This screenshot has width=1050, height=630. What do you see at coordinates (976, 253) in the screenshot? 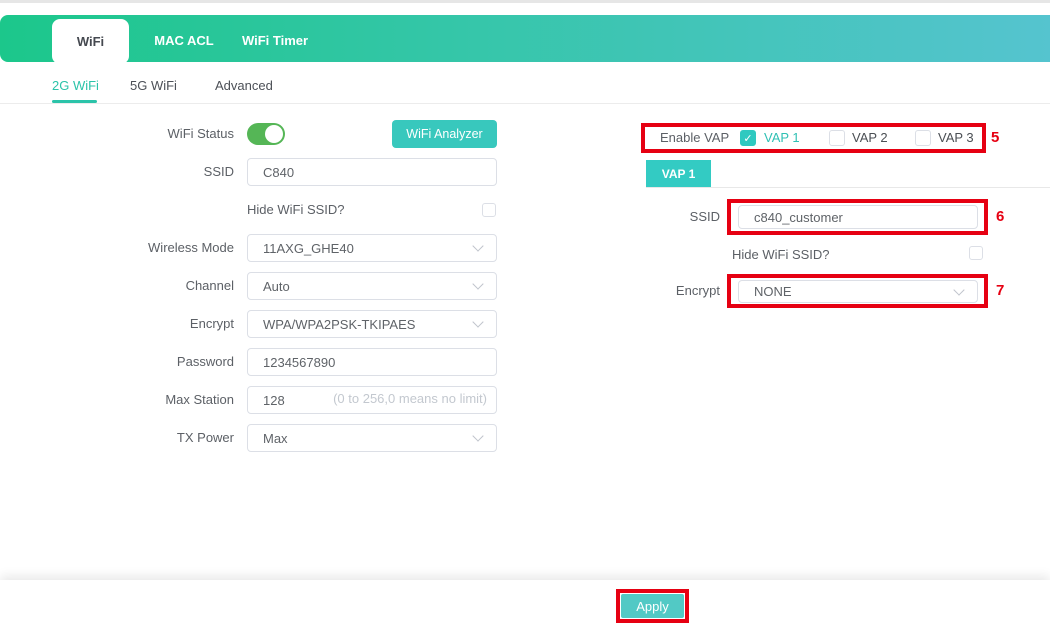
I see `vap-hide-ssid-checkbox` at bounding box center [976, 253].